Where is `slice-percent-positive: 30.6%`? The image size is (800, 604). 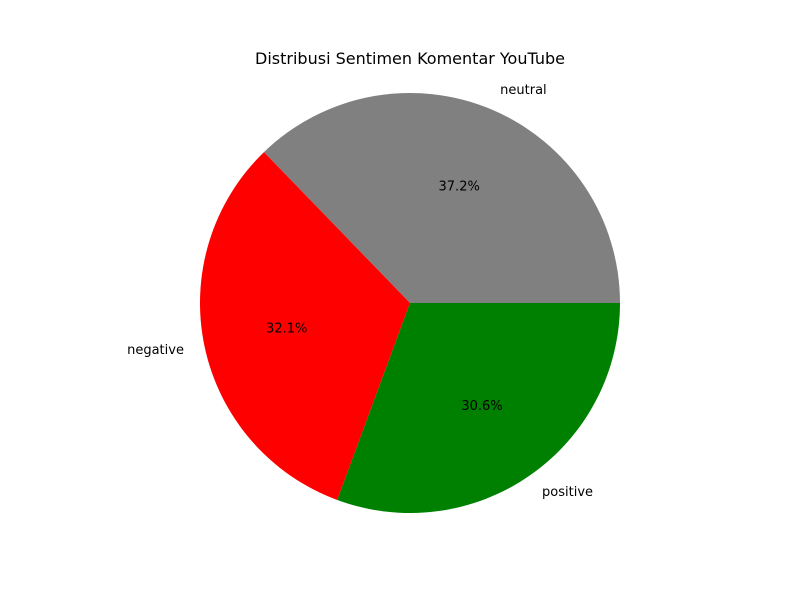
slice-percent-positive: 30.6% is located at coordinates (481, 406).